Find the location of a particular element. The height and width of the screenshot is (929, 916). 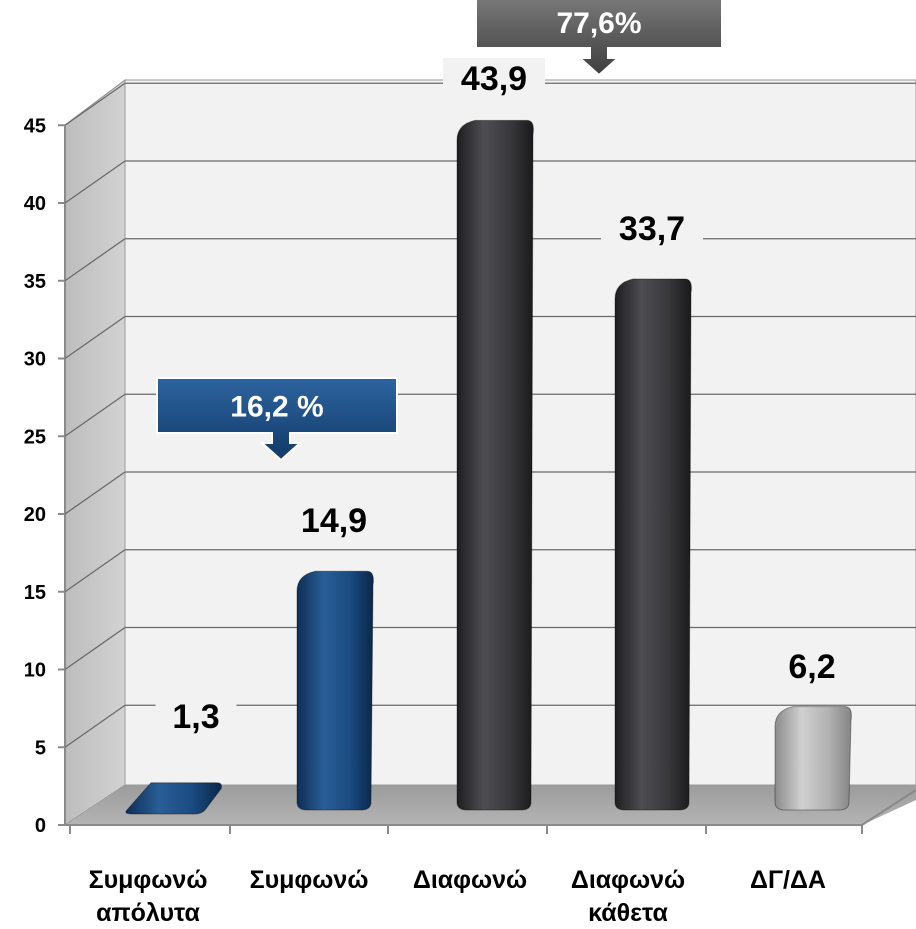

y-tick-label: 20 is located at coordinates (35, 515).